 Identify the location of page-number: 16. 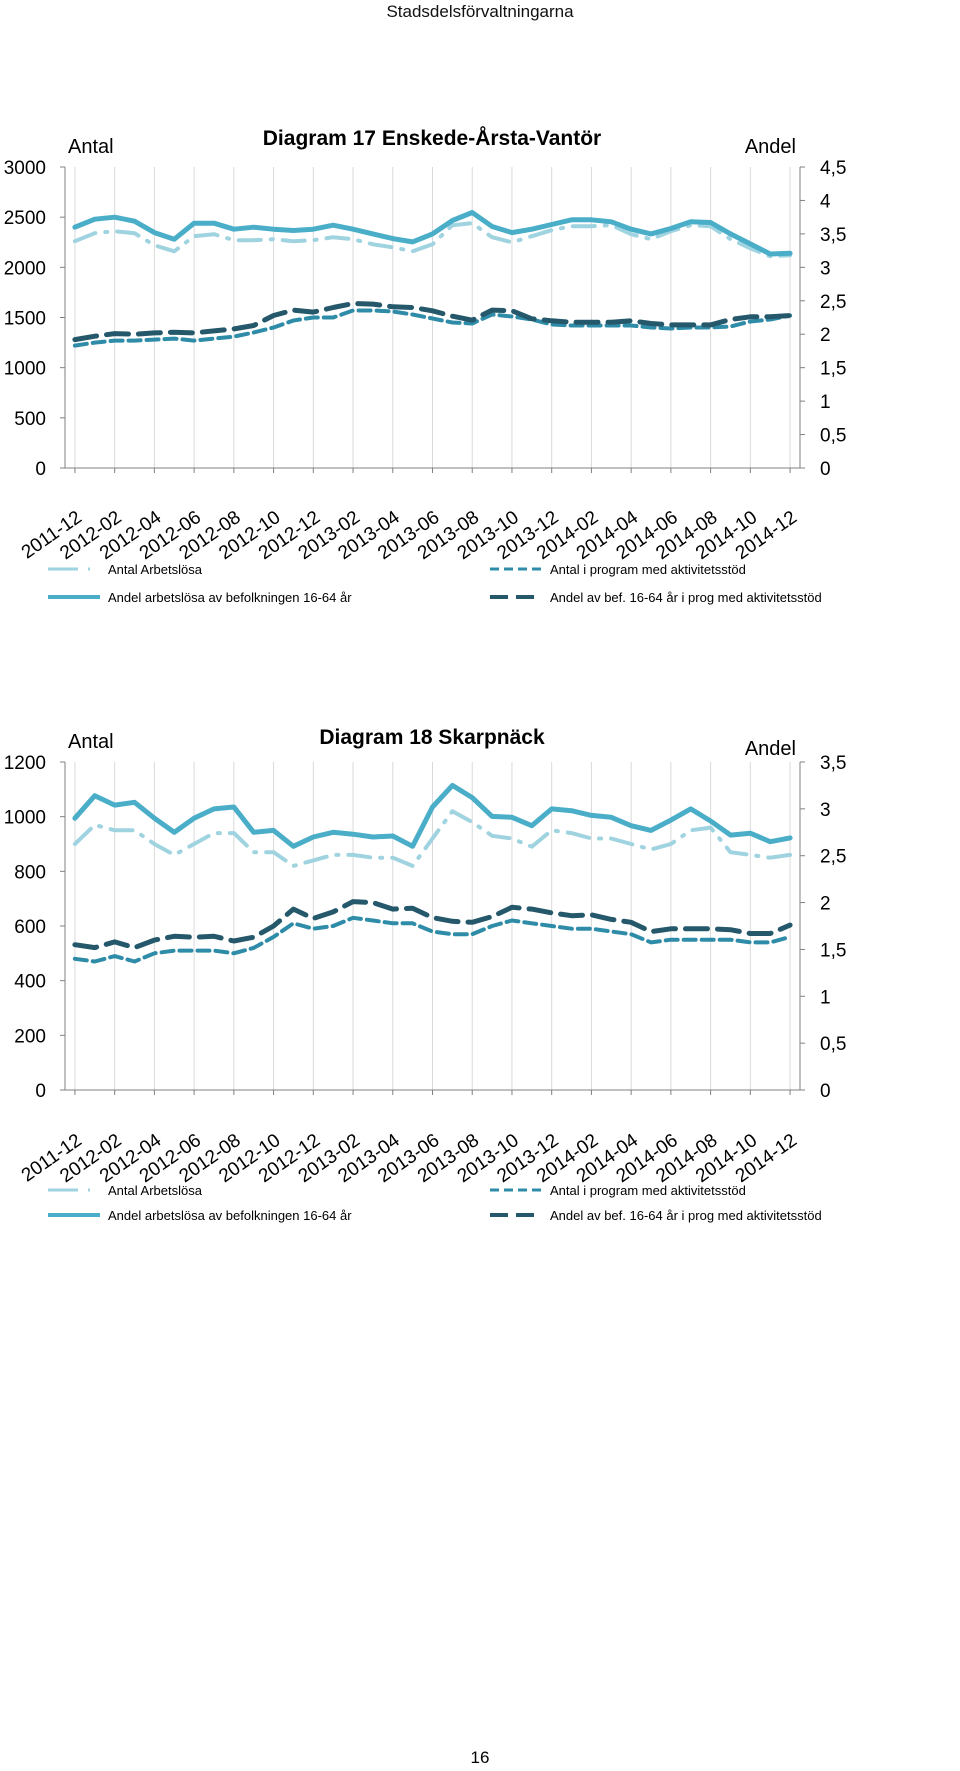
(480, 1757).